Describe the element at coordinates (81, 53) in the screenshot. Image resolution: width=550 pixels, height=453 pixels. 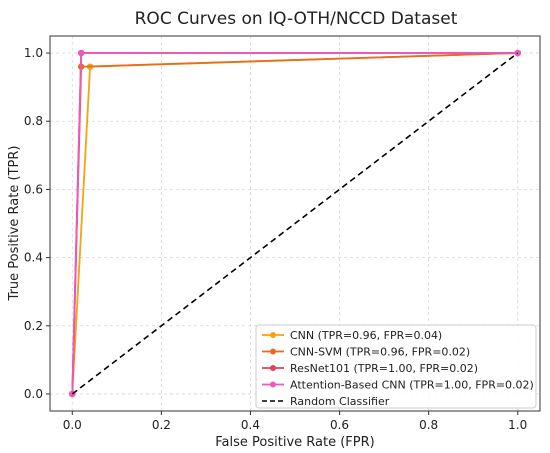
I see `series-point` at that location.